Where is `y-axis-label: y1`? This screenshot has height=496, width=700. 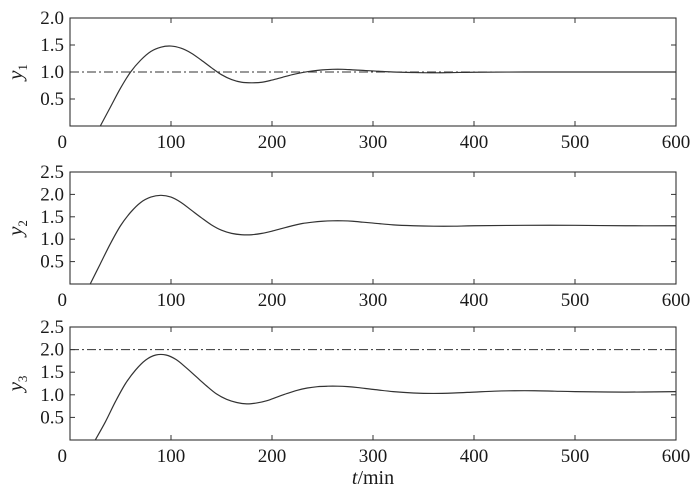
y-axis-label: y1 is located at coordinates (16, 73).